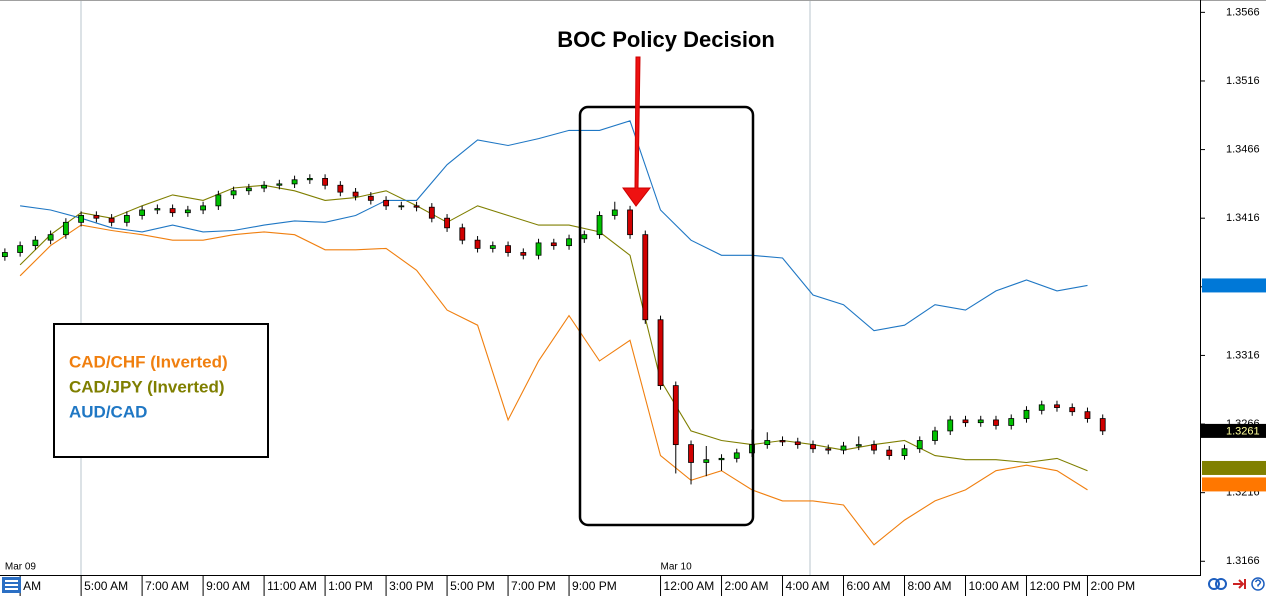 The image size is (1266, 600). I want to click on x-tick-label: 12:00 AM, so click(689, 586).